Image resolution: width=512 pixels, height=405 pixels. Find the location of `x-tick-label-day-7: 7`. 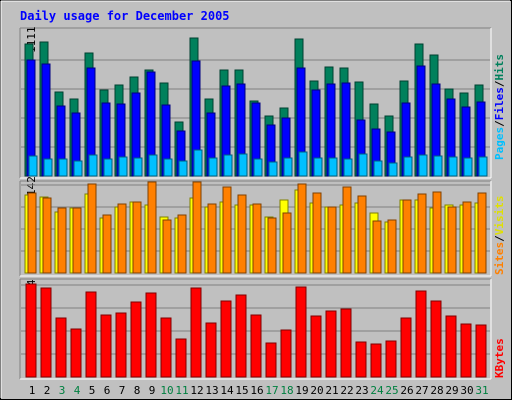

x-tick-label-day-7: 7 is located at coordinates (122, 390).